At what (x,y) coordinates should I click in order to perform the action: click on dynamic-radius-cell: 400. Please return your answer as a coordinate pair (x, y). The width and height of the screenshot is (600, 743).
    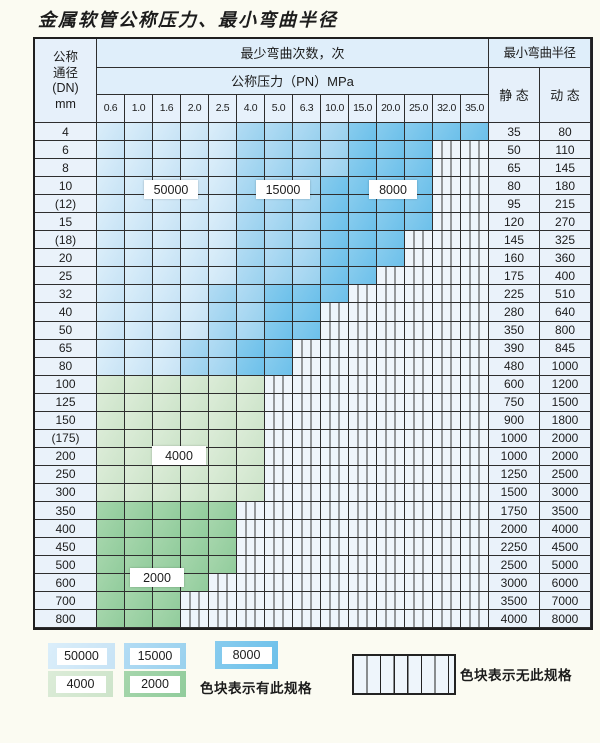
    Looking at the image, I should click on (565, 276).